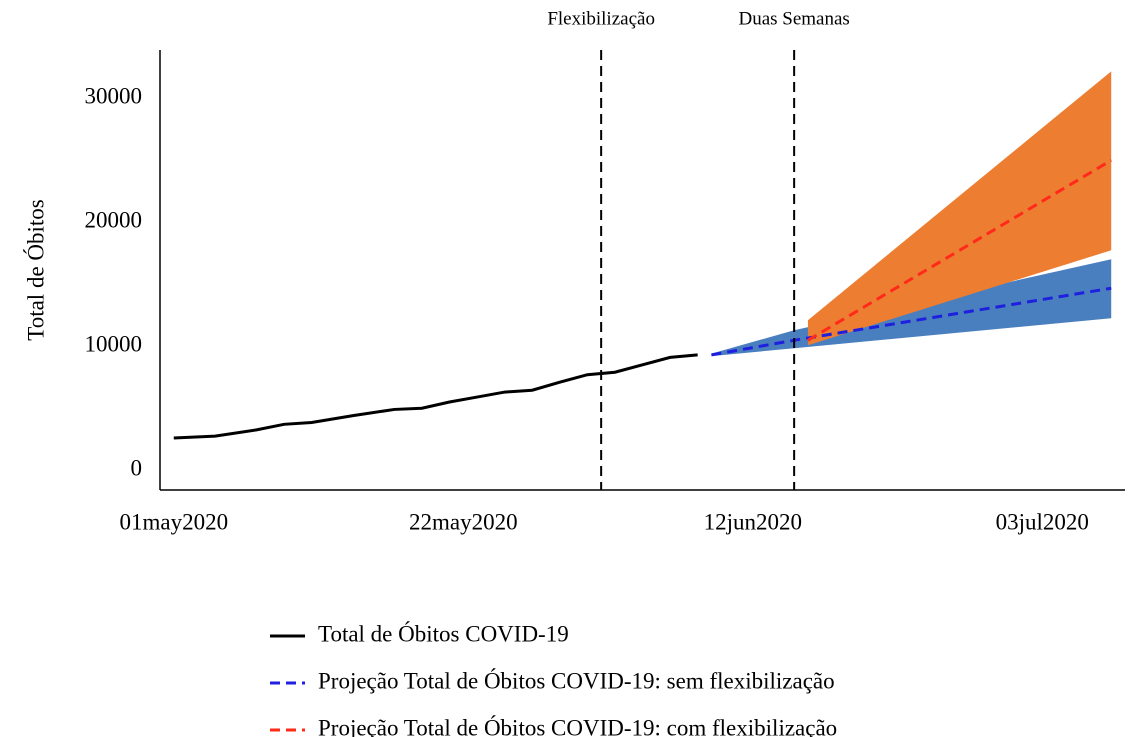 This screenshot has width=1129, height=737. I want to click on y-tick-label: 30000, so click(114, 96).